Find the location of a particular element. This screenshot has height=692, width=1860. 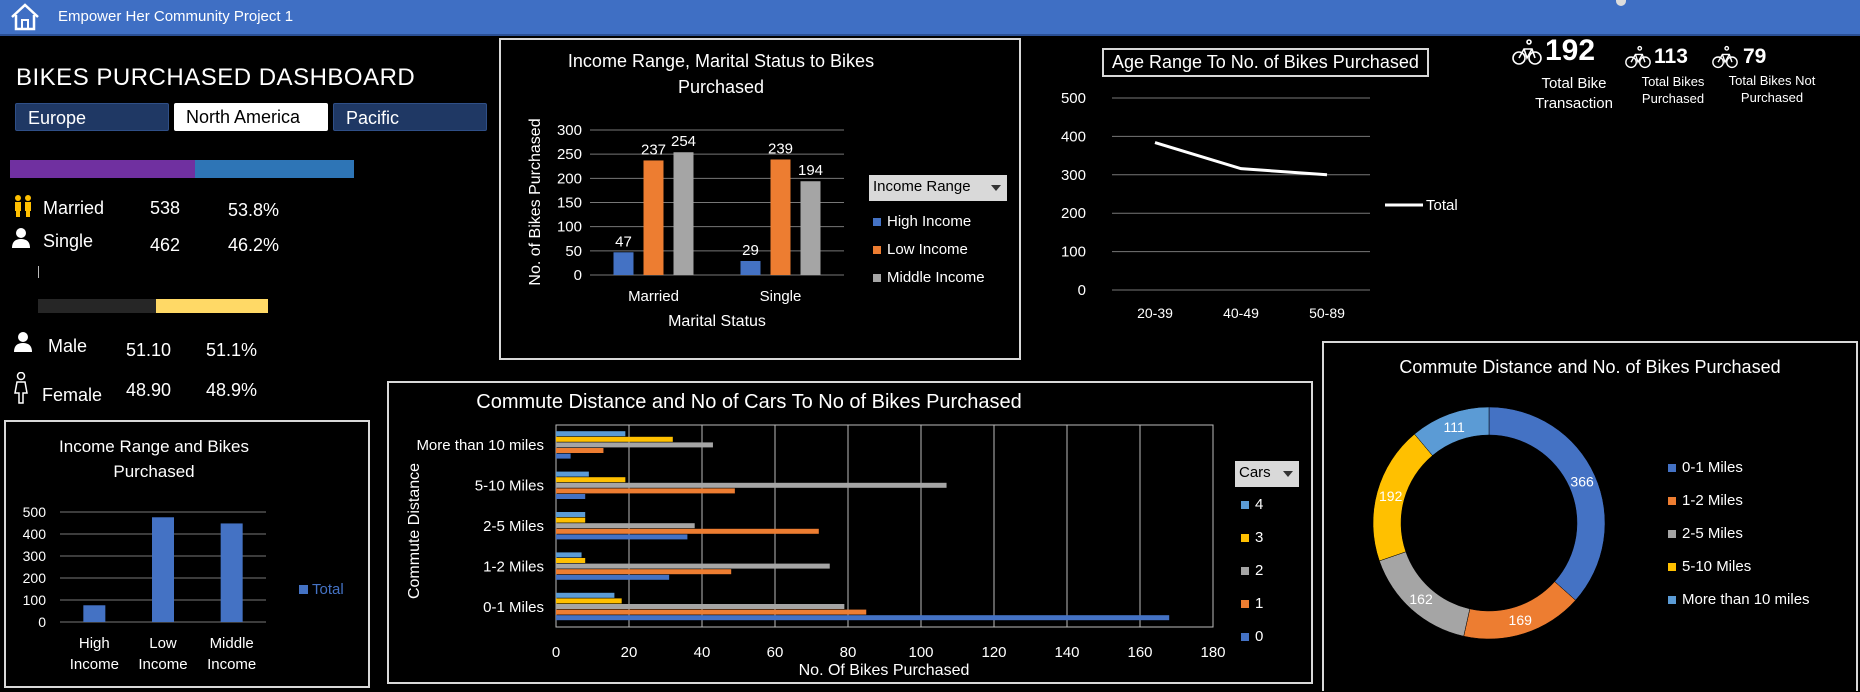

legend-item: 0-1 Miles is located at coordinates (1705, 467).